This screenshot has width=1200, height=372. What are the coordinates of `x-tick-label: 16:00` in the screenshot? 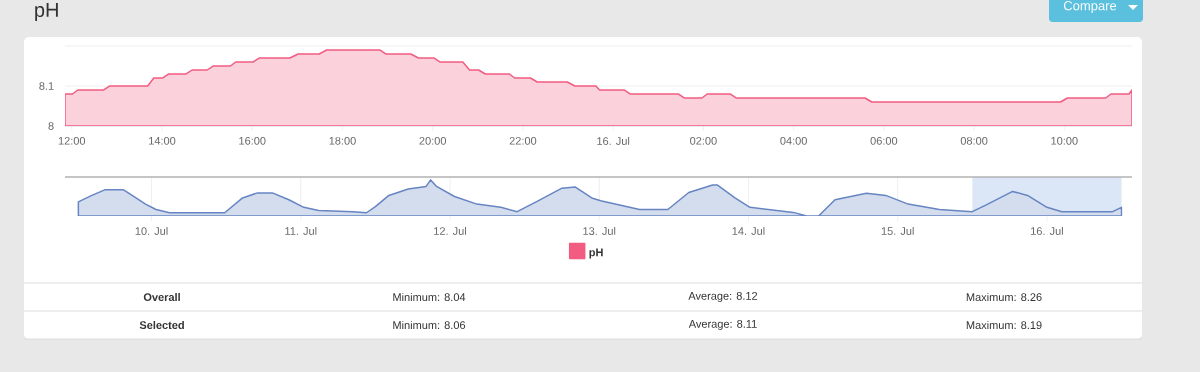 It's located at (252, 140).